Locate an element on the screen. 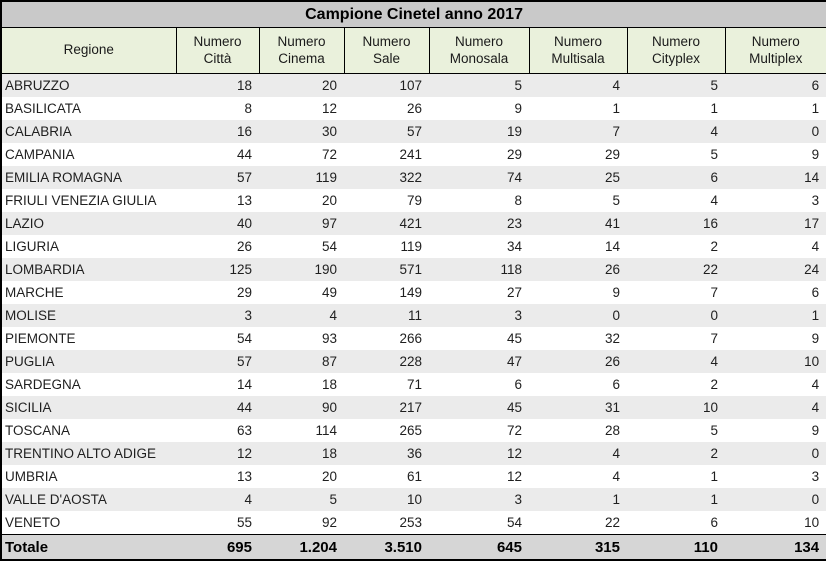 This screenshot has width=826, height=561. table-row: CAMPANIA 44 72 241 29 29 5 9 is located at coordinates (413, 154).